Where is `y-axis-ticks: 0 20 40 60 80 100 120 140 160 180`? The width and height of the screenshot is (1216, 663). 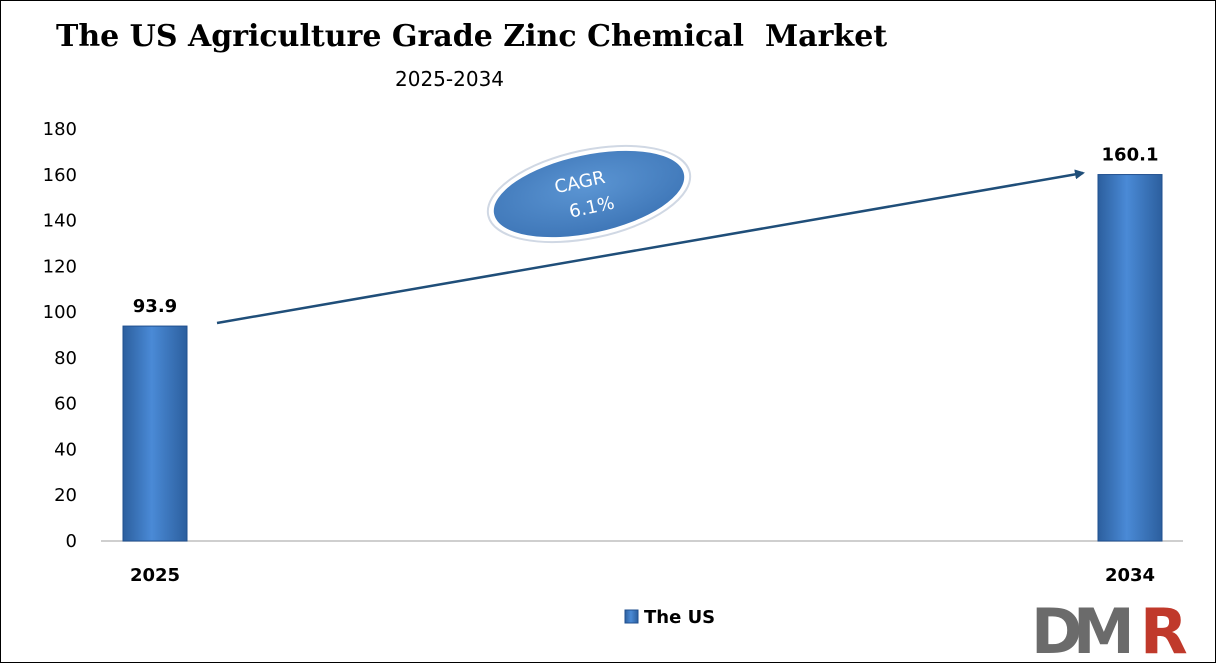
y-axis-ticks: 0 20 40 60 80 100 120 140 160 180 is located at coordinates (60, 335).